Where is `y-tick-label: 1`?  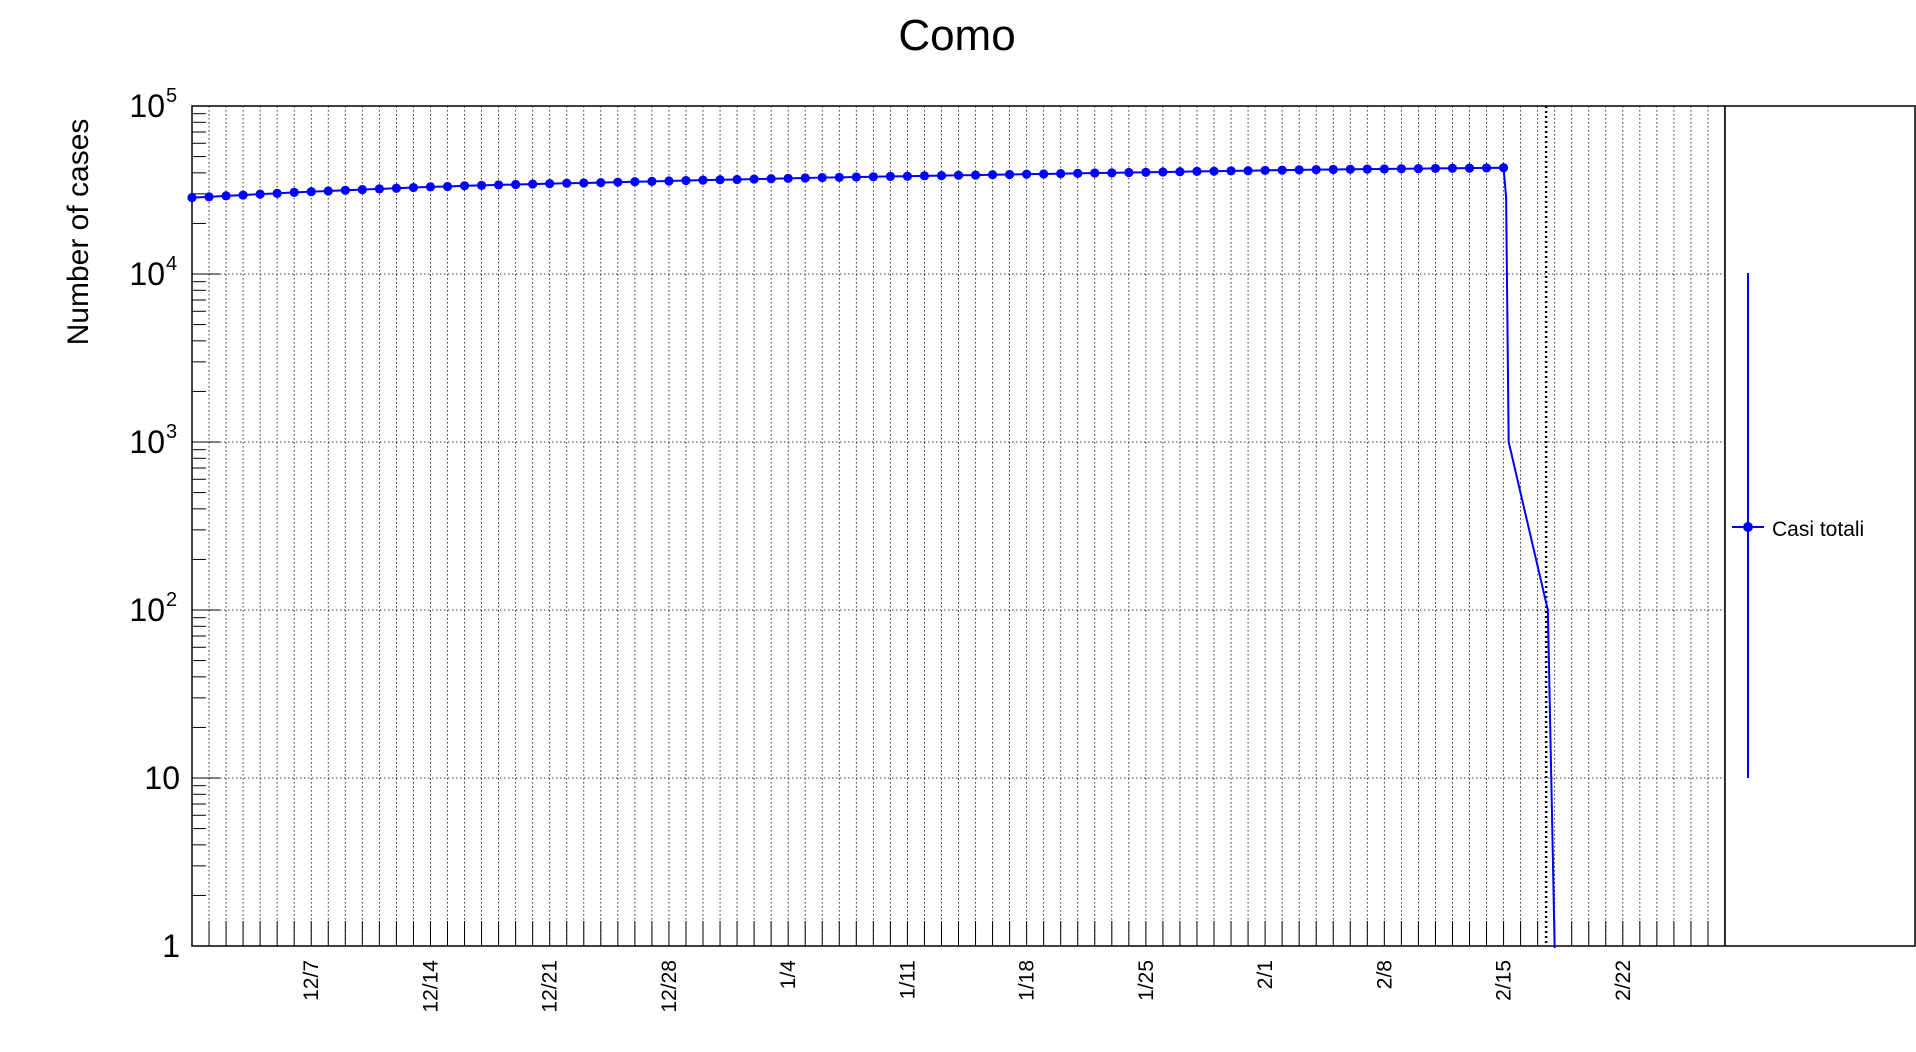
y-tick-label: 1 is located at coordinates (171, 946).